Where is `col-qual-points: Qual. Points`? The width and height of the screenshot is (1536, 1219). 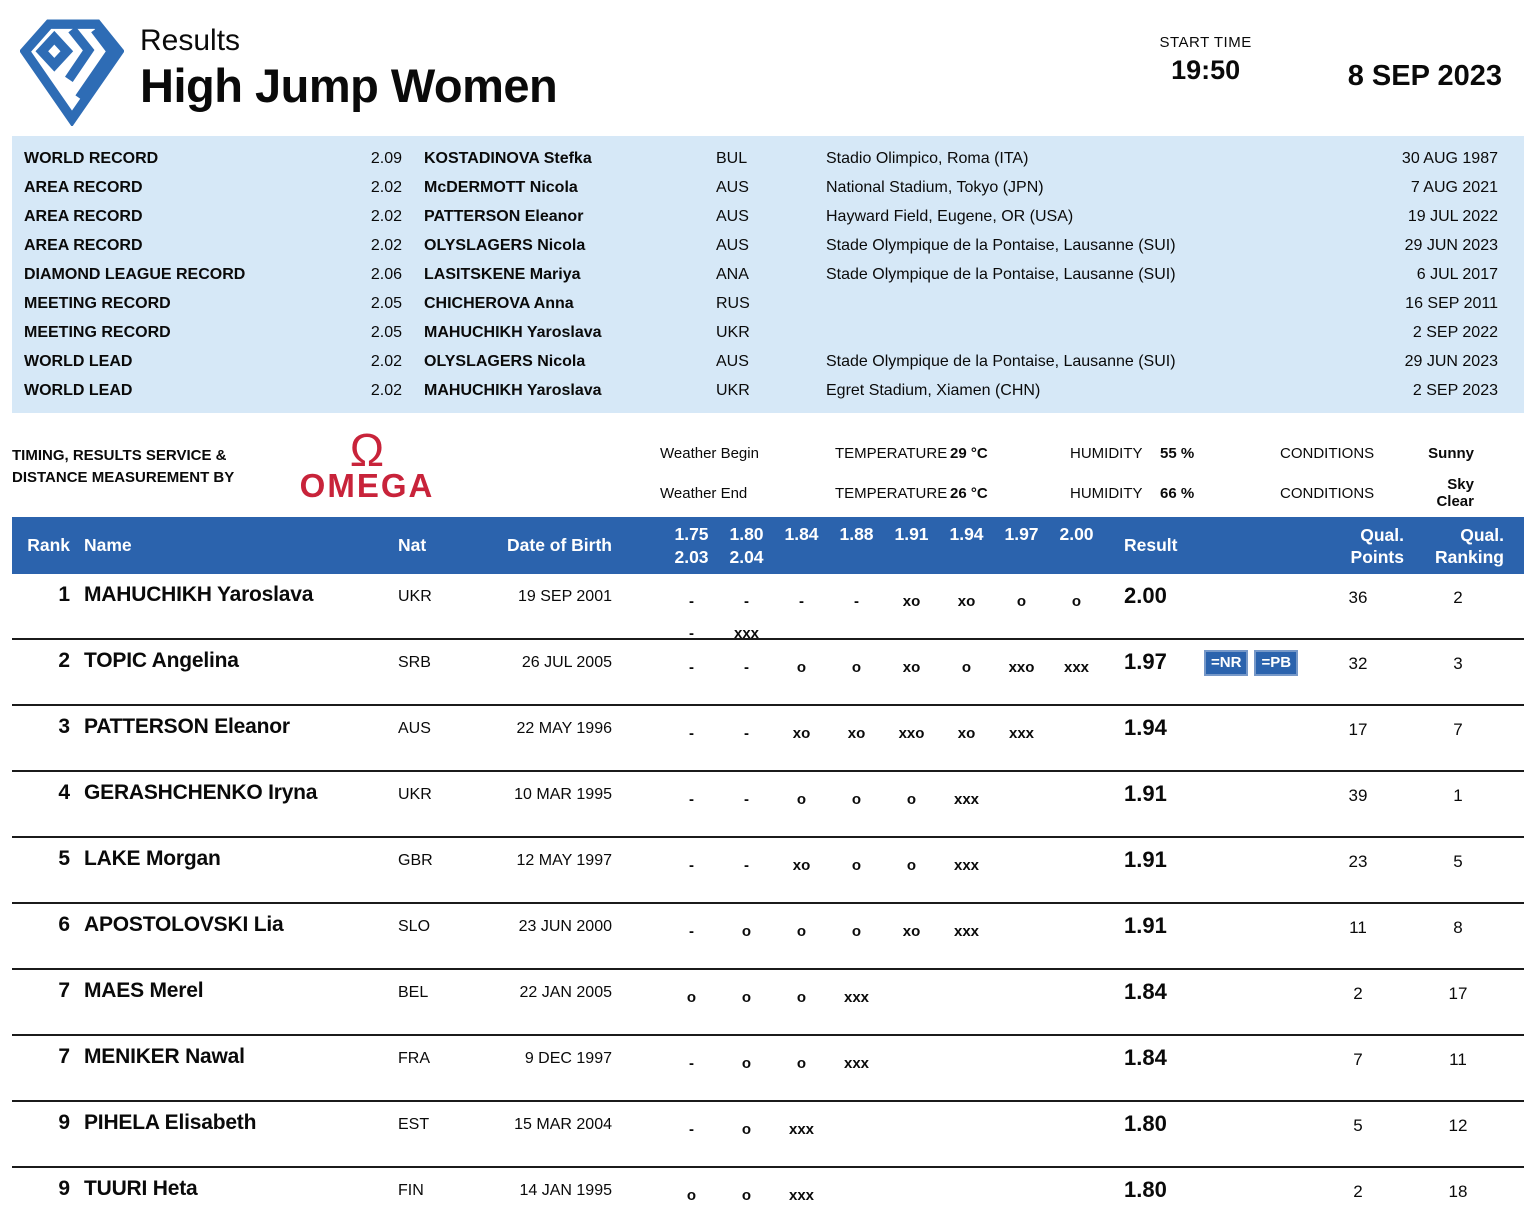 col-qual-points: Qual. Points is located at coordinates (1358, 546).